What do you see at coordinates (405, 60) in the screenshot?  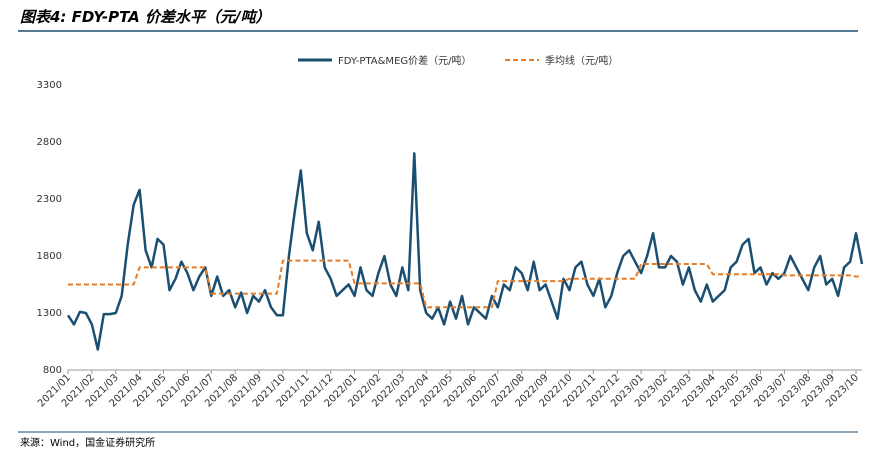 I see `legend-label: FDY-PTA&MEG价差（元/吨）` at bounding box center [405, 60].